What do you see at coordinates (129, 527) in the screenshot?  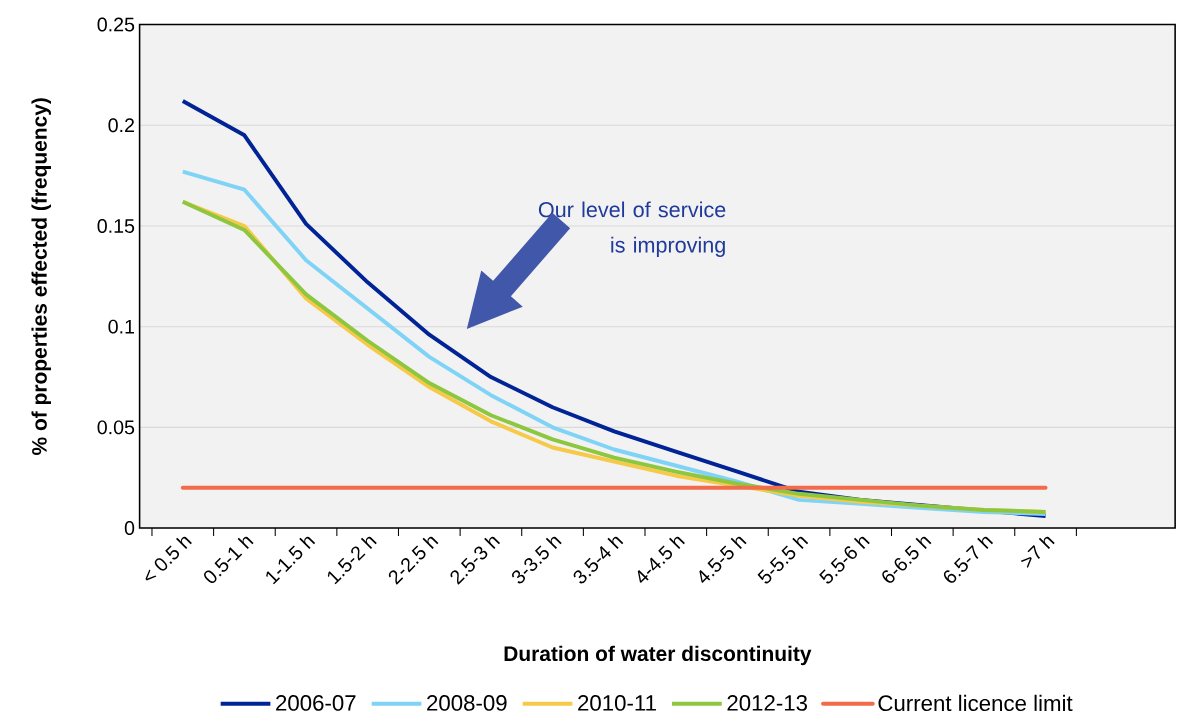 I see `y-tick-label: 0` at bounding box center [129, 527].